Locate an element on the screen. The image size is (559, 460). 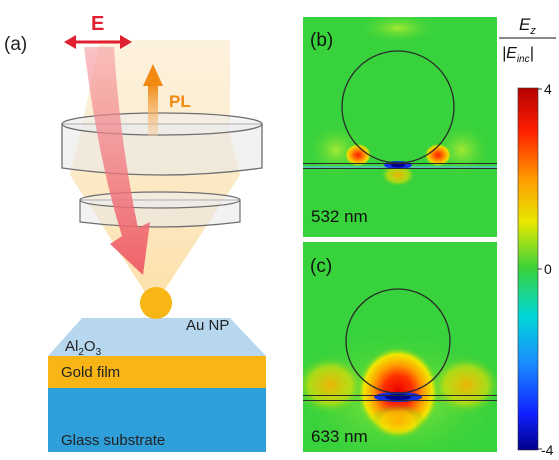
colorbar-tick-max: 4 is located at coordinates (548, 89).